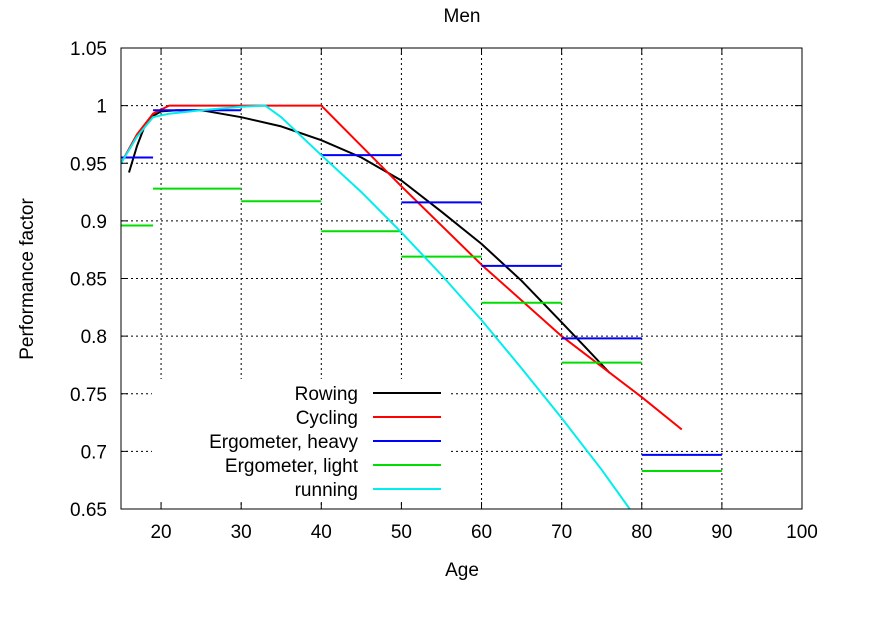 This screenshot has width=885, height=621. I want to click on y-tick-label: 0.95, so click(88, 164).